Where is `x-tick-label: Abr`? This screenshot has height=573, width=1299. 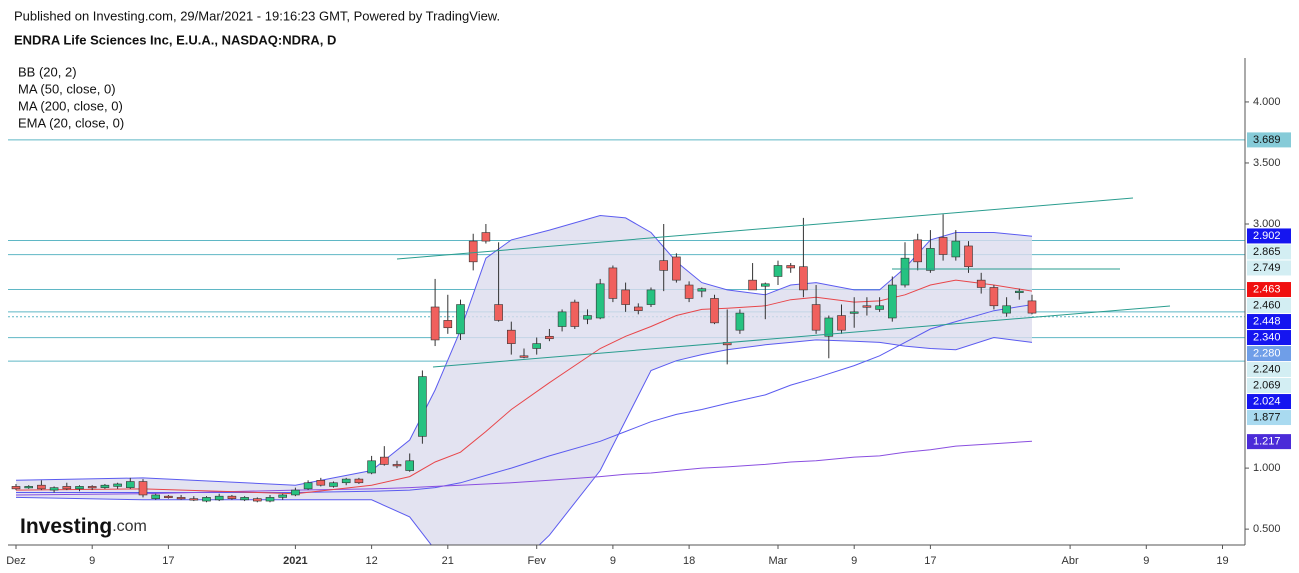
x-tick-label: Abr is located at coordinates (1070, 561).